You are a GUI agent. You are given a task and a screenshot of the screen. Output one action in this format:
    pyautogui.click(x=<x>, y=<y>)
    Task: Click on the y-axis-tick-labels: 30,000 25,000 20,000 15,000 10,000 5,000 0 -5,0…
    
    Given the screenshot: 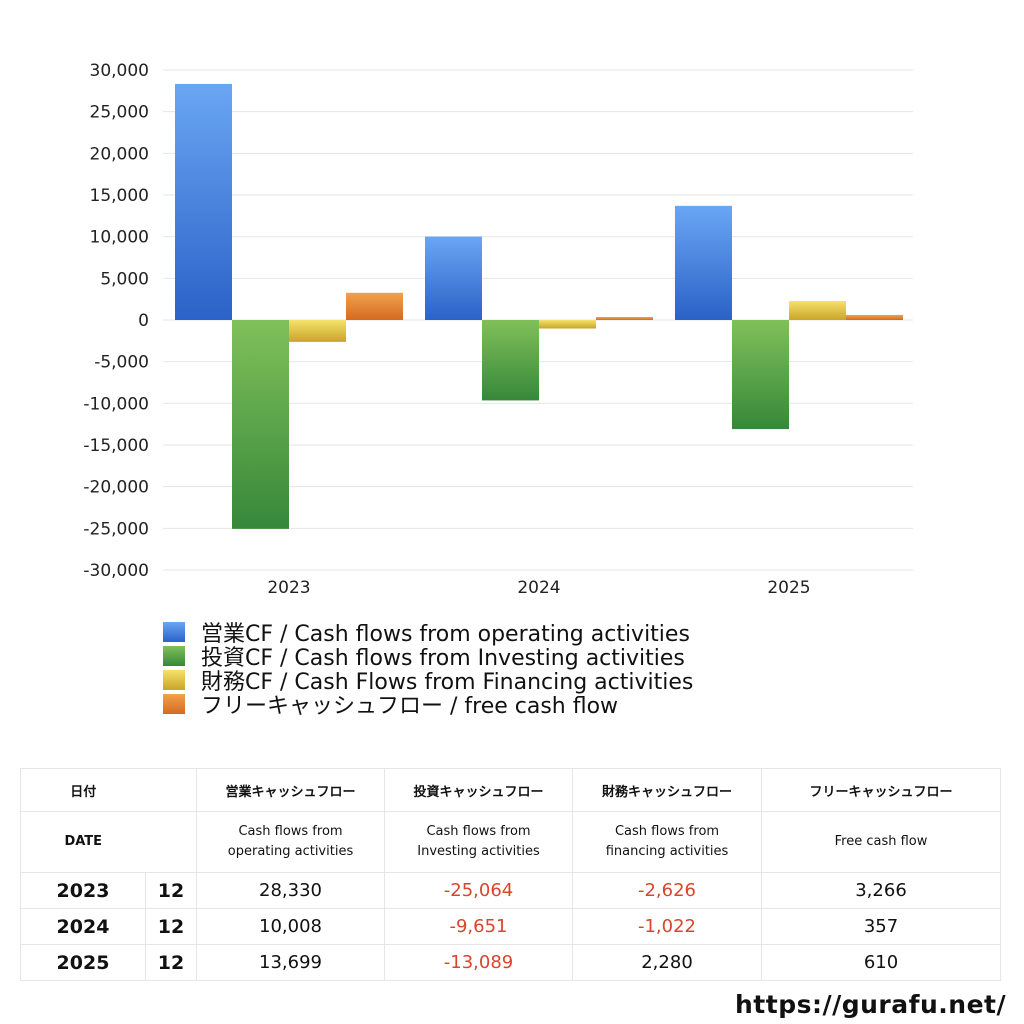 What is the action you would take?
    pyautogui.click(x=116, y=321)
    